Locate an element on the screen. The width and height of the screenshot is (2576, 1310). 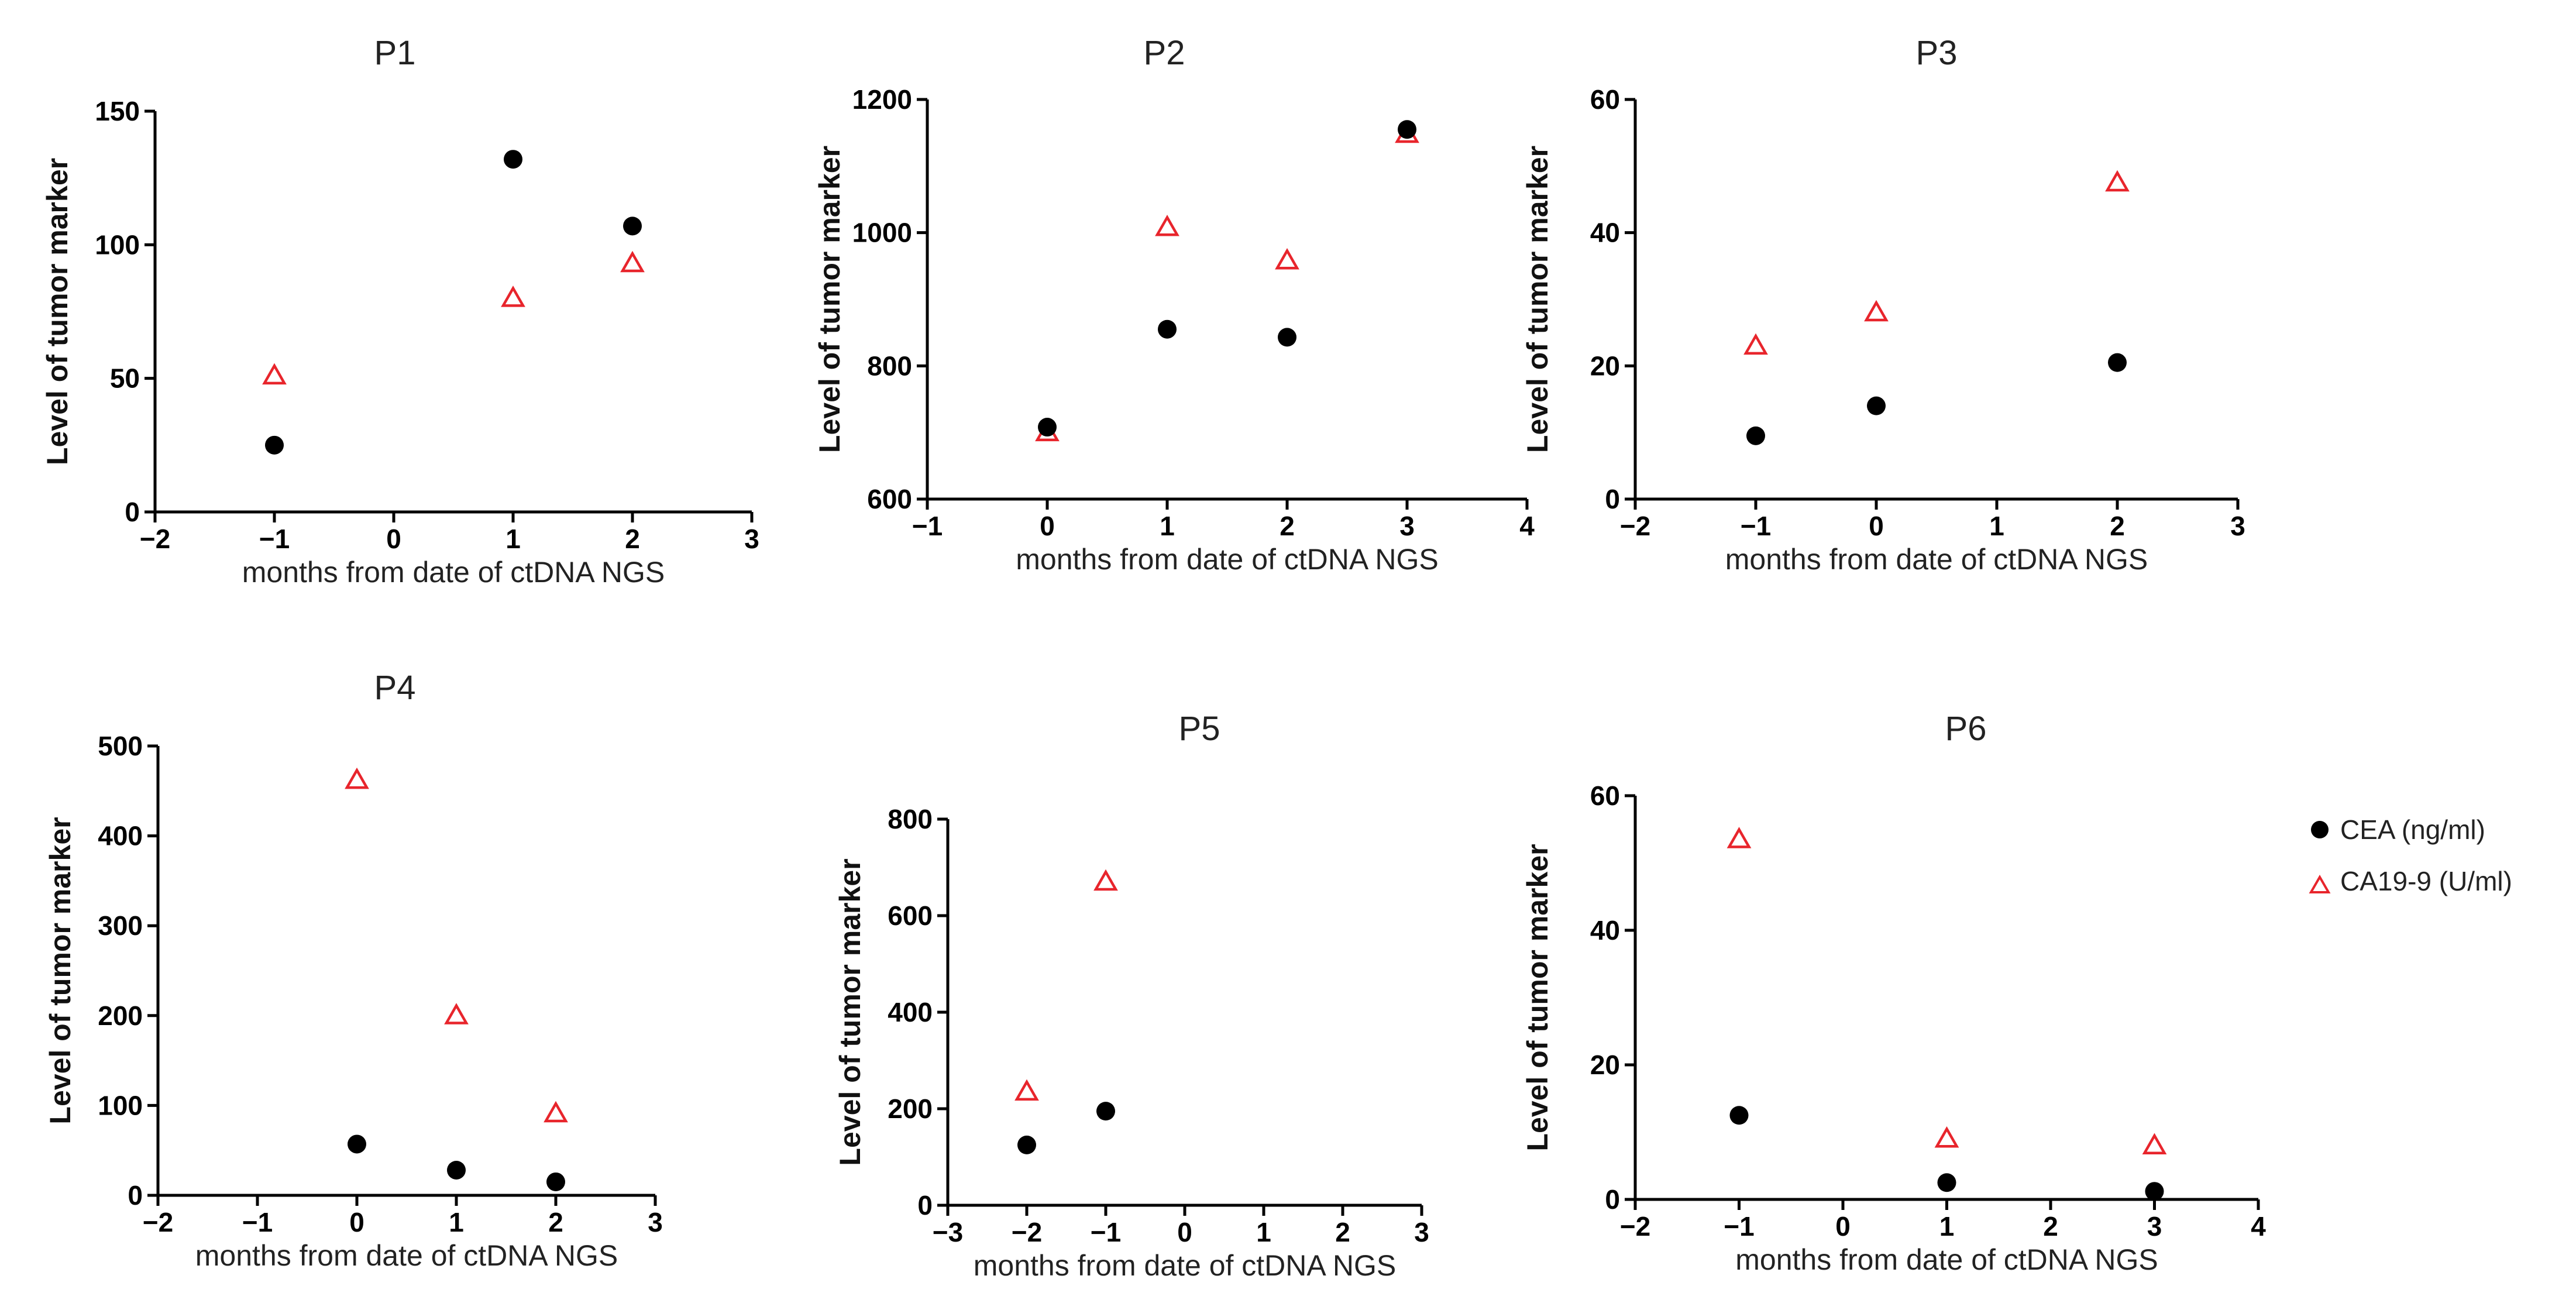
y-tick-label: 150 is located at coordinates (118, 111).